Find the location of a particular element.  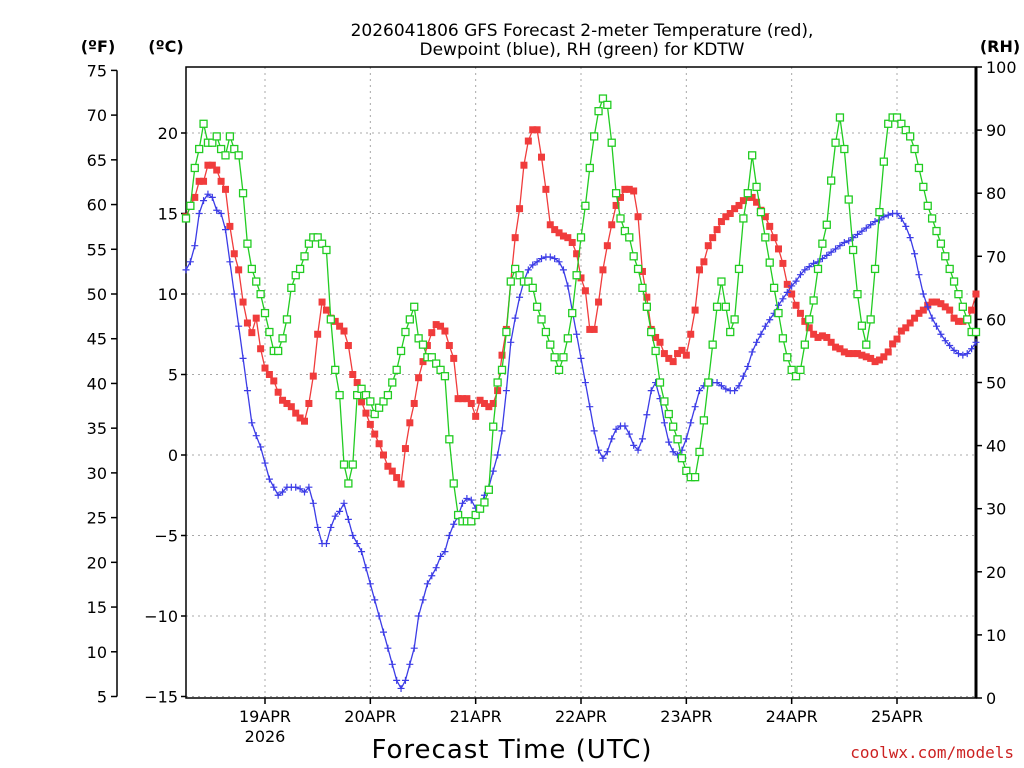

celsius-tick-label: 15 is located at coordinates (168, 214).